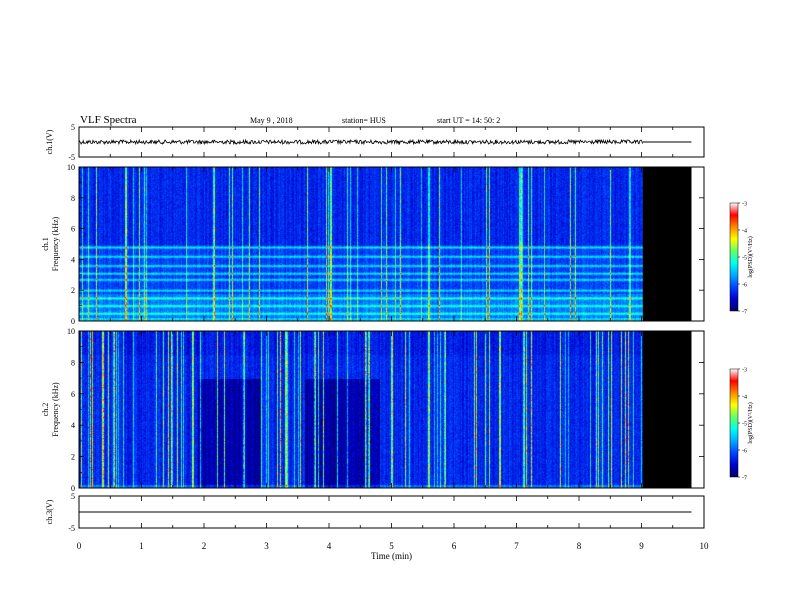 The height and width of the screenshot is (612, 792). What do you see at coordinates (734, 423) in the screenshot?
I see `ch2-colorbar-rect` at bounding box center [734, 423].